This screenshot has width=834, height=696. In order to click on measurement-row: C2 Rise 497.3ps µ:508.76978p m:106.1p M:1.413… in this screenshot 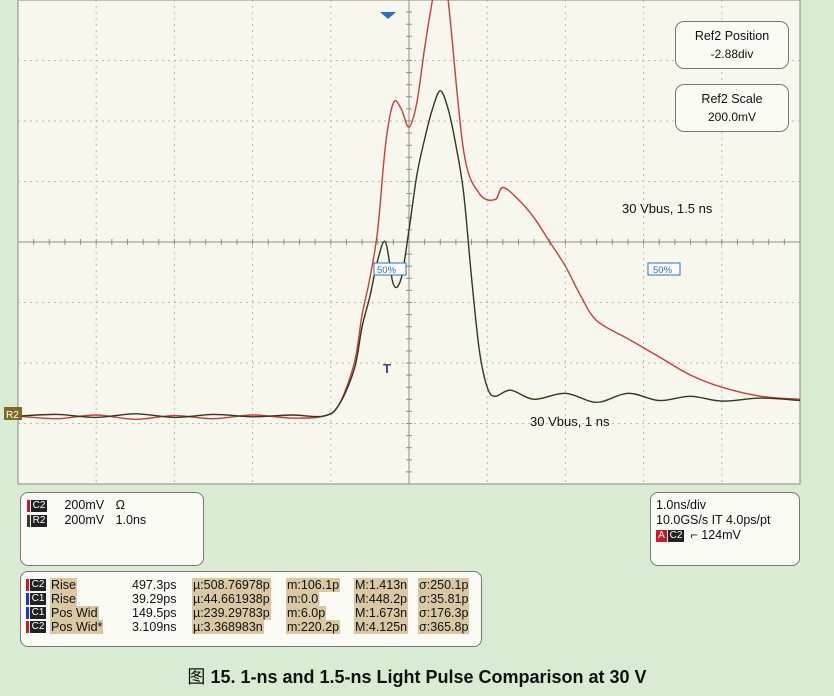, I will do `click(251, 585)`.